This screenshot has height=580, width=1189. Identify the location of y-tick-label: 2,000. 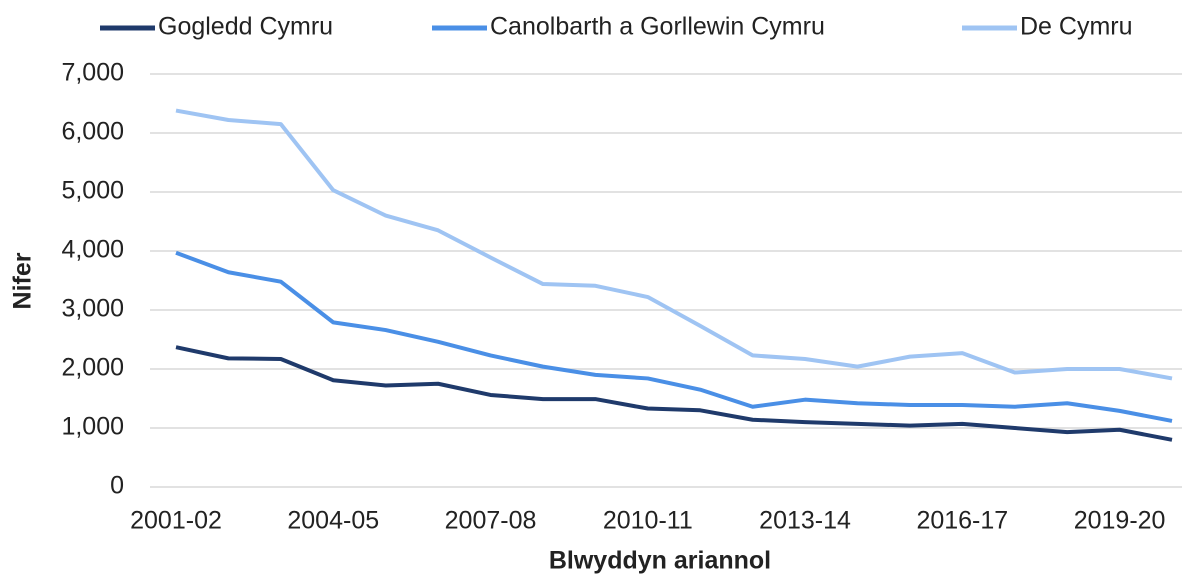
(92, 368).